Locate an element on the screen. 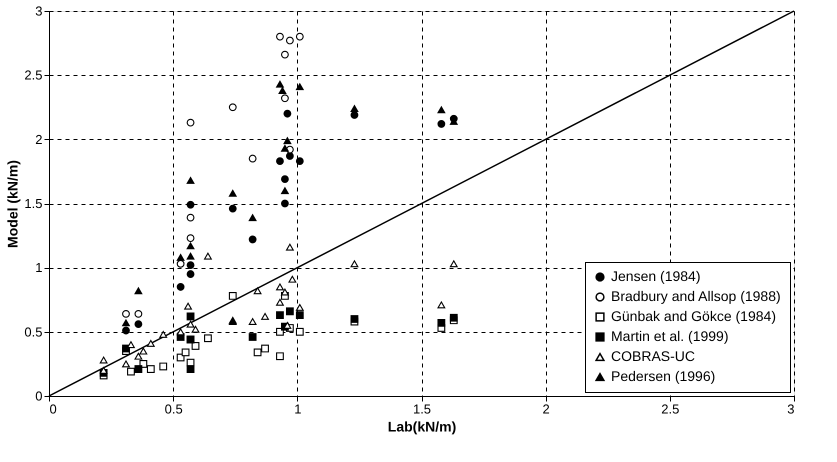 This screenshot has width=837, height=462. legend-label: Bradbury and Allsop (1988) is located at coordinates (696, 296).